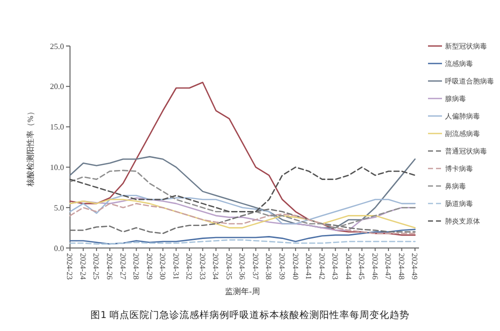  Describe the element at coordinates (215, 266) in the screenshot. I see `x-tick-label: 2024-34` at that location.